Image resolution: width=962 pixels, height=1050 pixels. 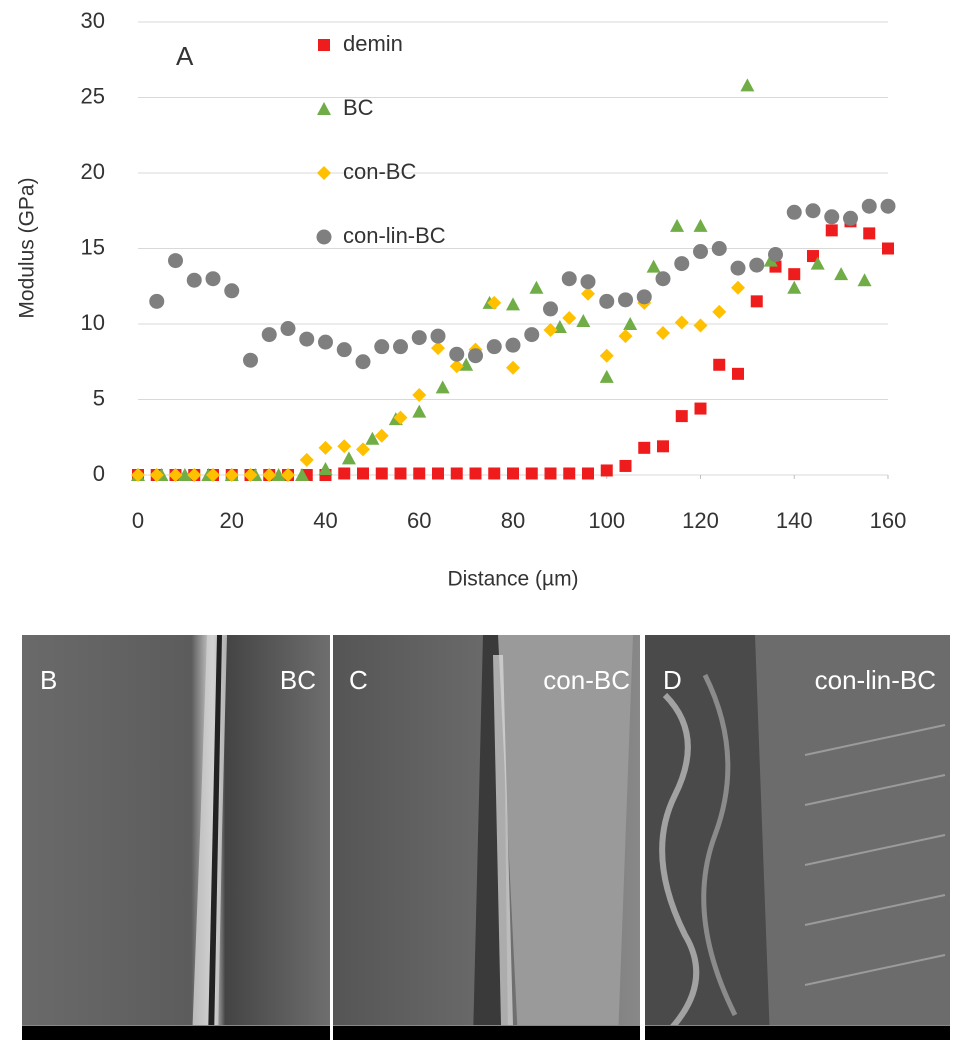 What do you see at coordinates (99, 473) in the screenshot?
I see `y-tick-label: 0` at bounding box center [99, 473].